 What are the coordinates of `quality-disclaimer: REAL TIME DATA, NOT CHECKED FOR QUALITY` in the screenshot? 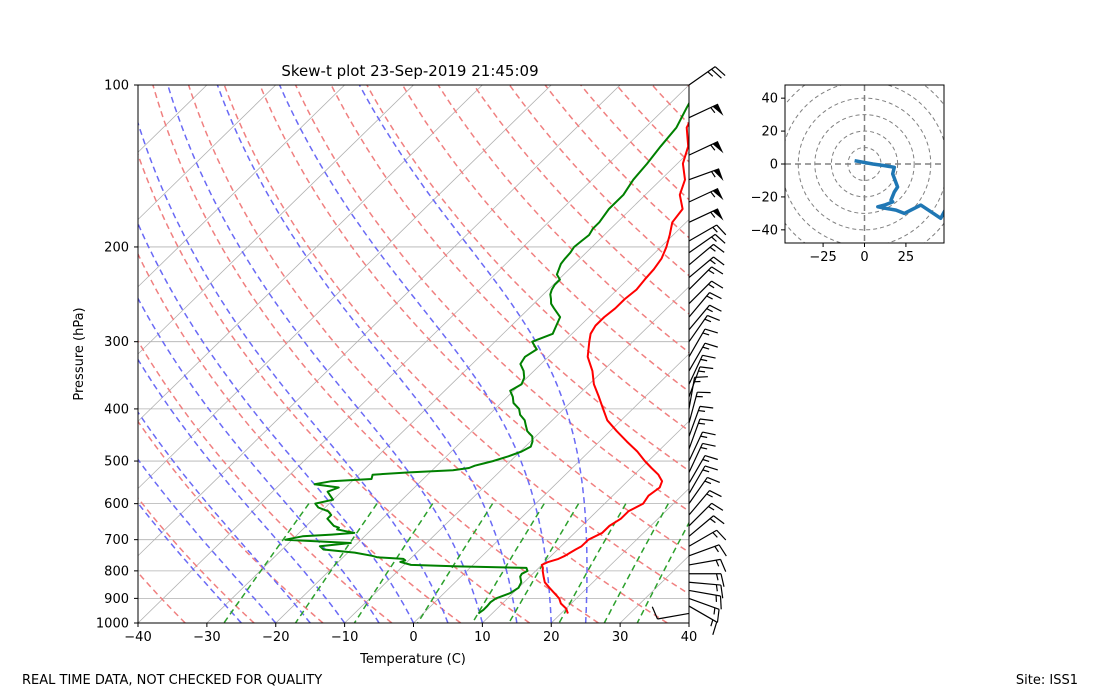 It's located at (172, 680).